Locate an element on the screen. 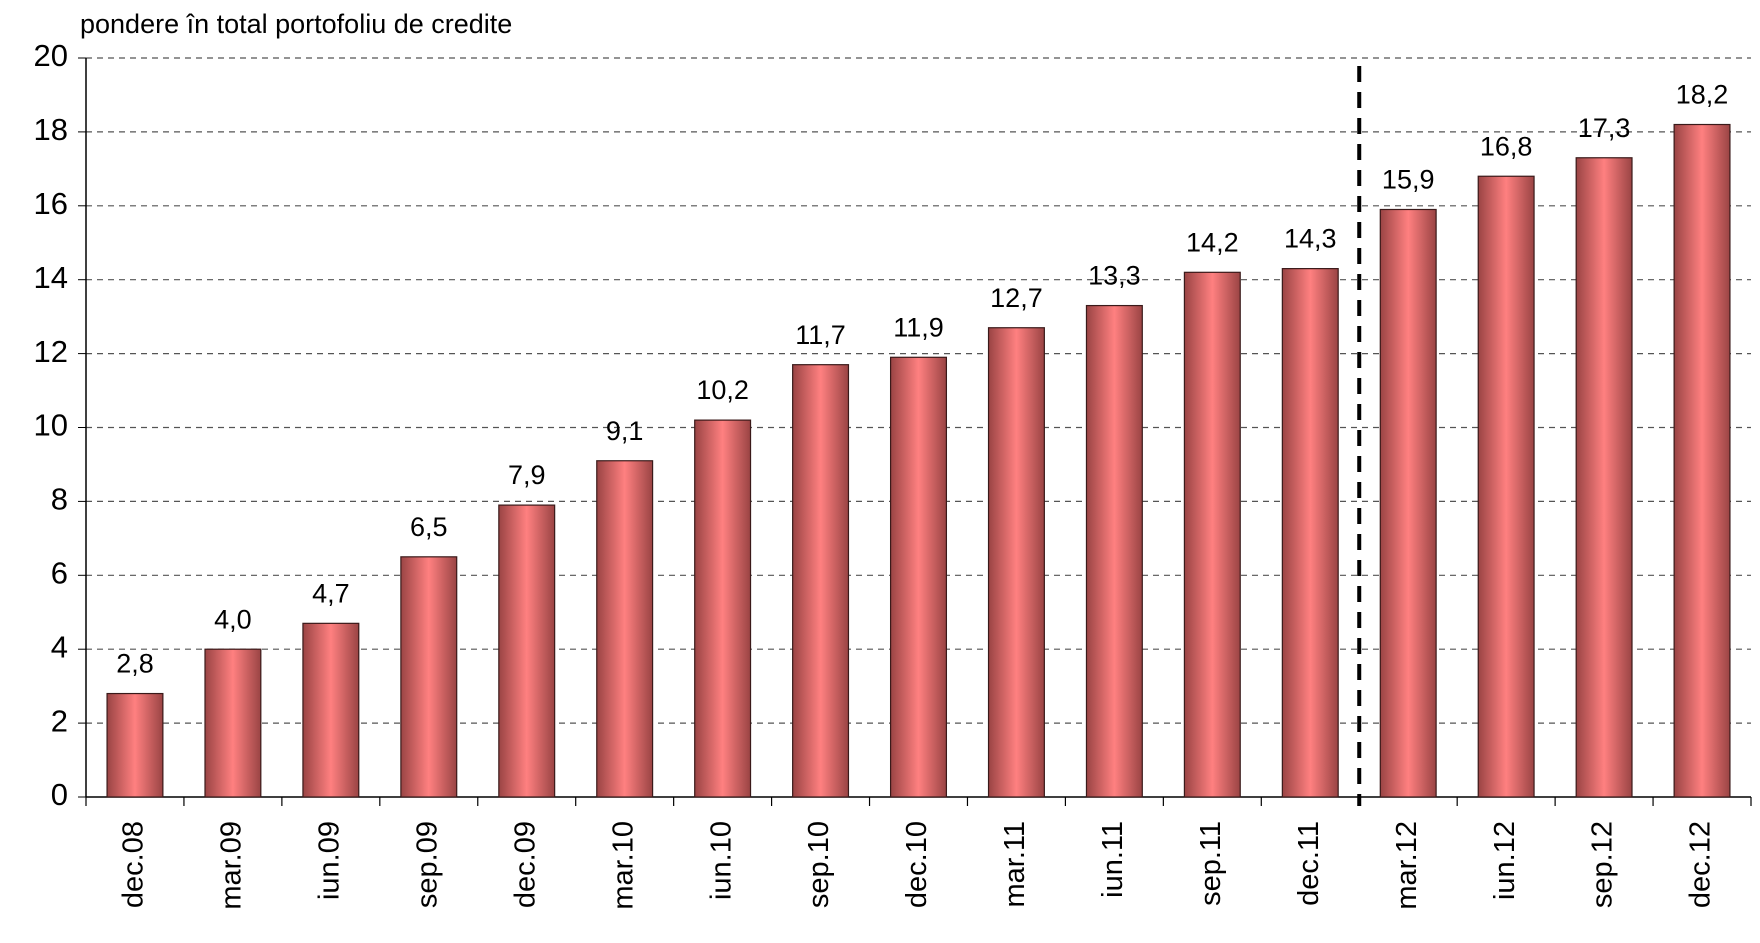  value-label: 14,2 is located at coordinates (1212, 242).